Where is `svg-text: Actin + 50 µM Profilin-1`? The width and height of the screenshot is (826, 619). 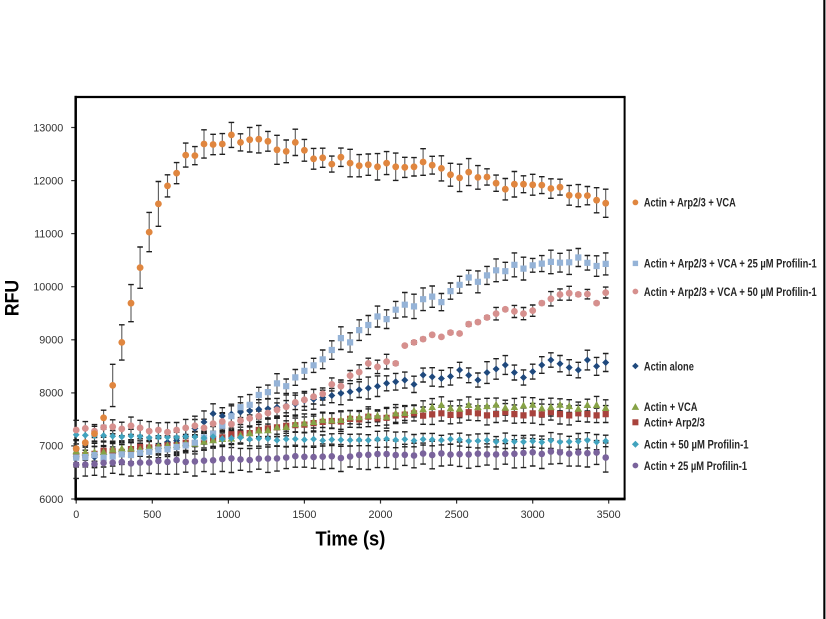 svg-text: Actin + 50 µM Profilin-1 is located at coordinates (696, 445).